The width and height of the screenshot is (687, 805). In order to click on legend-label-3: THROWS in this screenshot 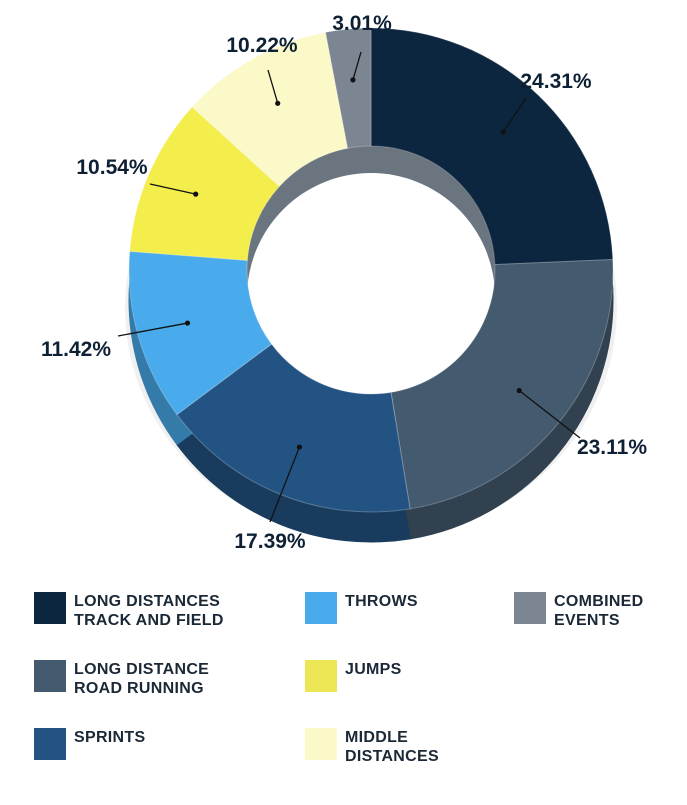, I will do `click(425, 601)`.